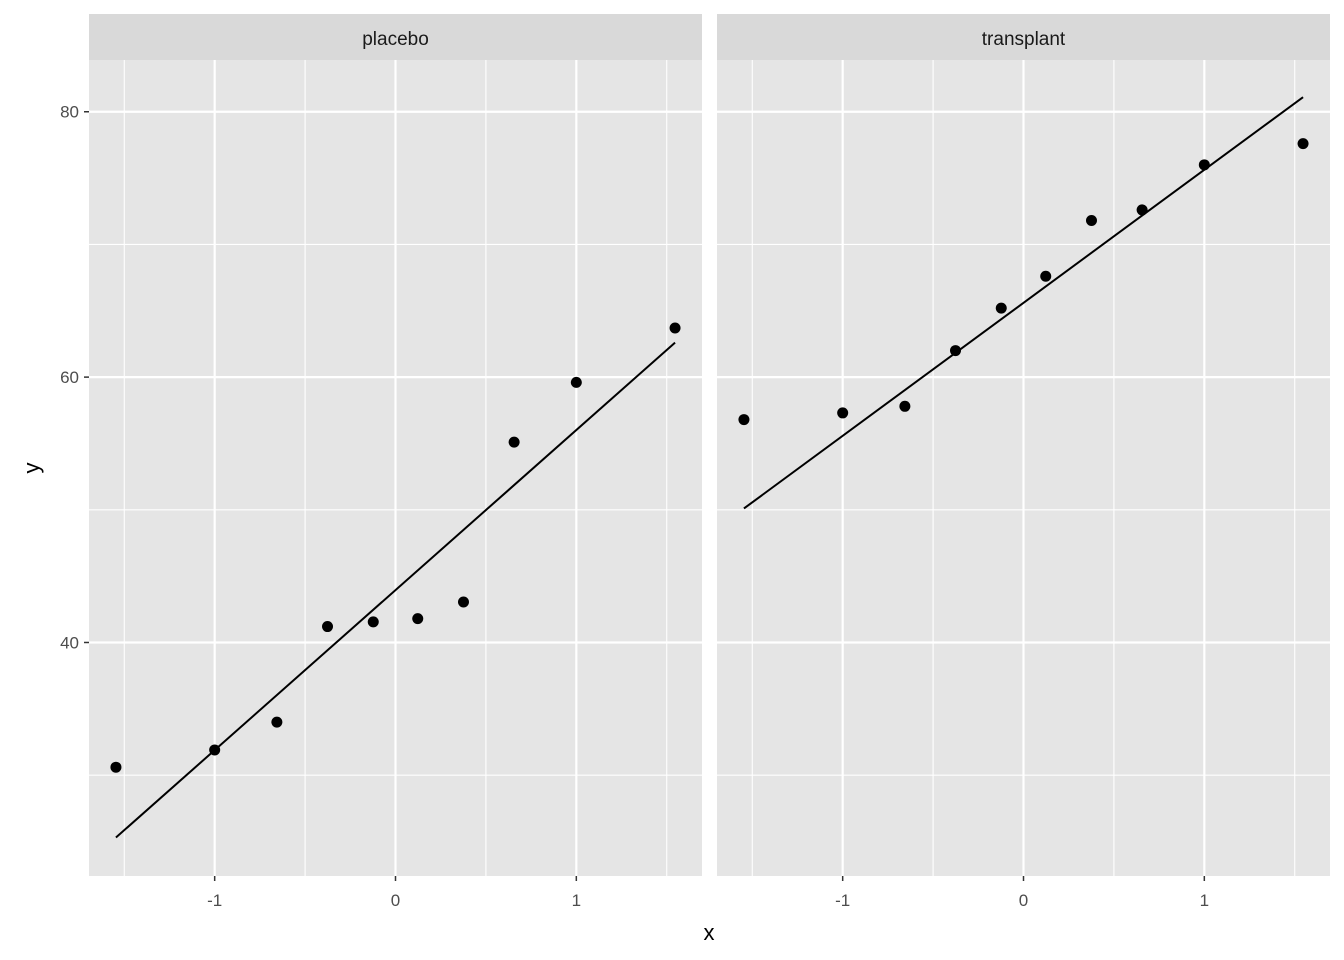 This screenshot has height=960, width=1344. Describe the element at coordinates (1024, 39) in the screenshot. I see `facet-label: transplant` at that location.